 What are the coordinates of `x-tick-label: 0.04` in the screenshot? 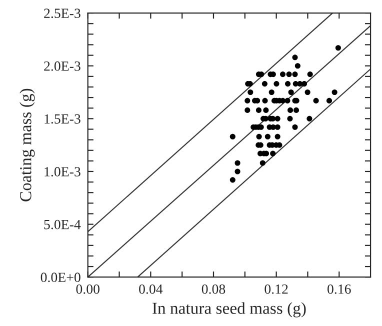 It's located at (151, 289).